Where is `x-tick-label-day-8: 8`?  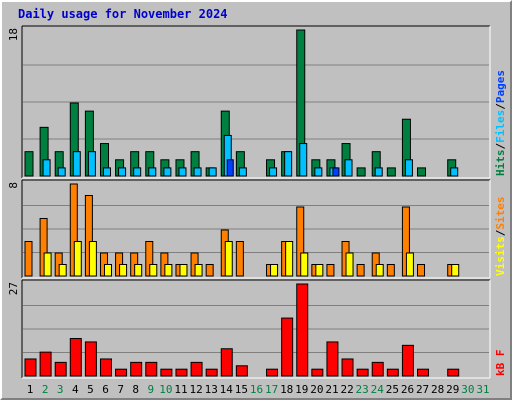 x-tick-label-day-8: 8 is located at coordinates (135, 389).